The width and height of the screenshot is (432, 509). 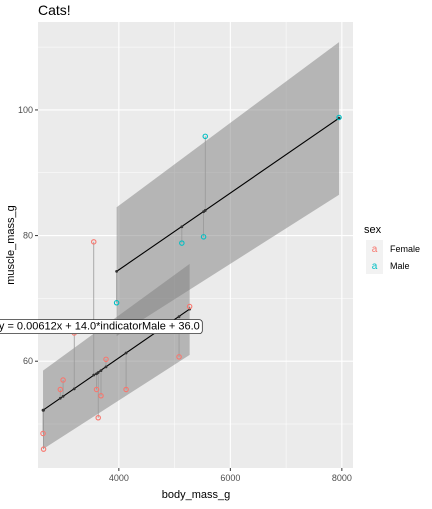 What do you see at coordinates (400, 266) in the screenshot?
I see `legend-label-male: Male` at bounding box center [400, 266].